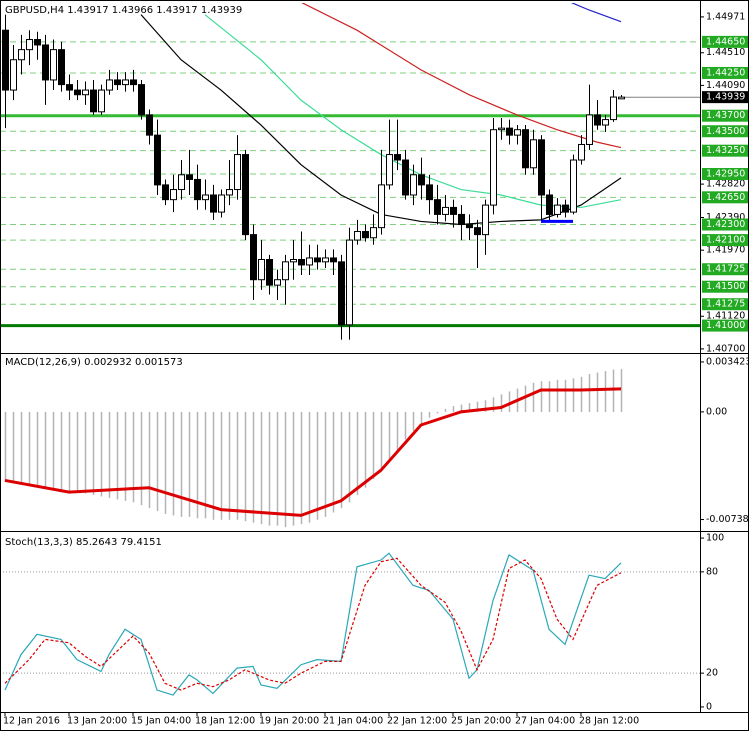 The image size is (749, 731). What do you see at coordinates (609, 721) in the screenshot?
I see `x-tick-label: 28 Jan 12:00` at bounding box center [609, 721].